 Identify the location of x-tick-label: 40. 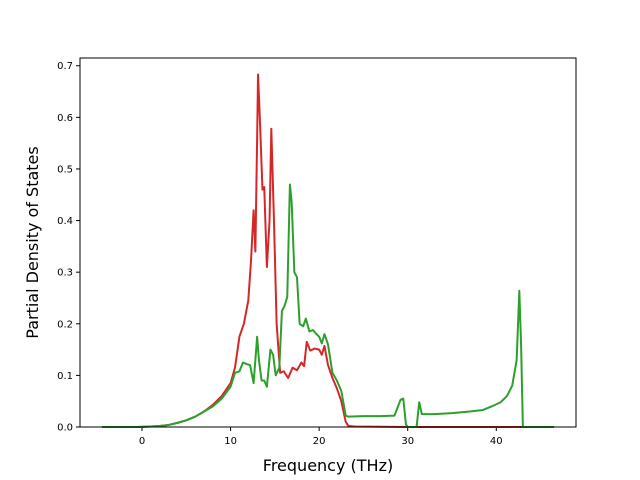
(496, 441).